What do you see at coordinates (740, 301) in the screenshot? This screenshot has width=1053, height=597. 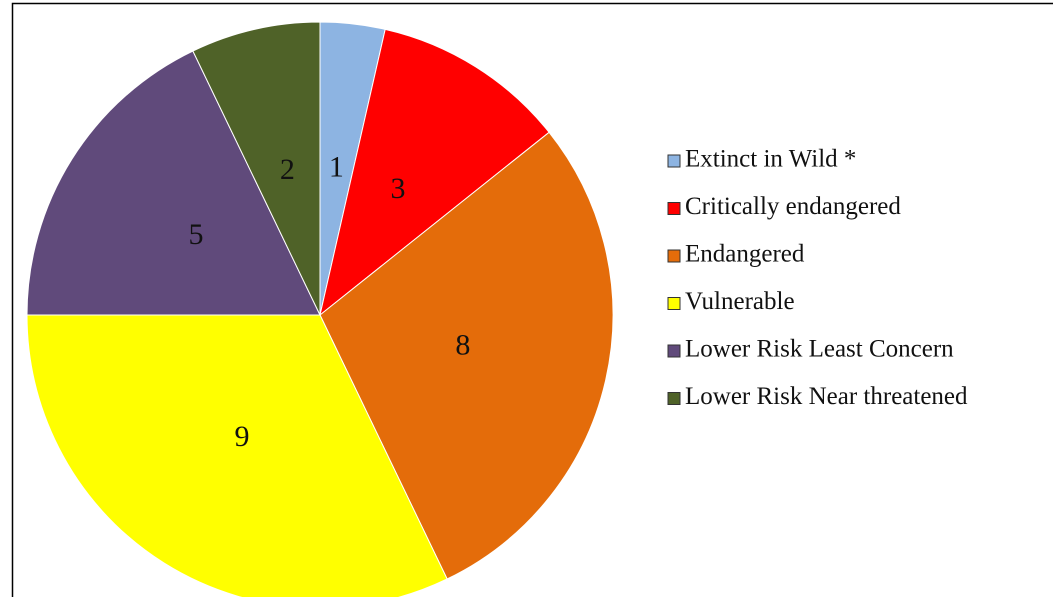 I see `legend-label: Vulnerable` at bounding box center [740, 301].